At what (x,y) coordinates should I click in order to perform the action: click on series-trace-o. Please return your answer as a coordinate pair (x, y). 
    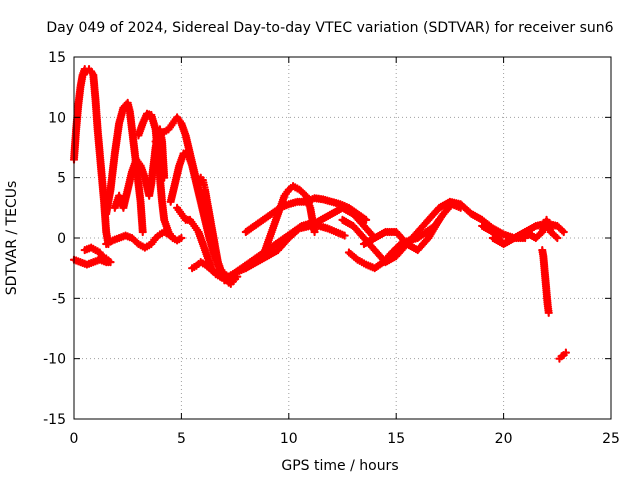
    Looking at the image, I should click on (306, 215).